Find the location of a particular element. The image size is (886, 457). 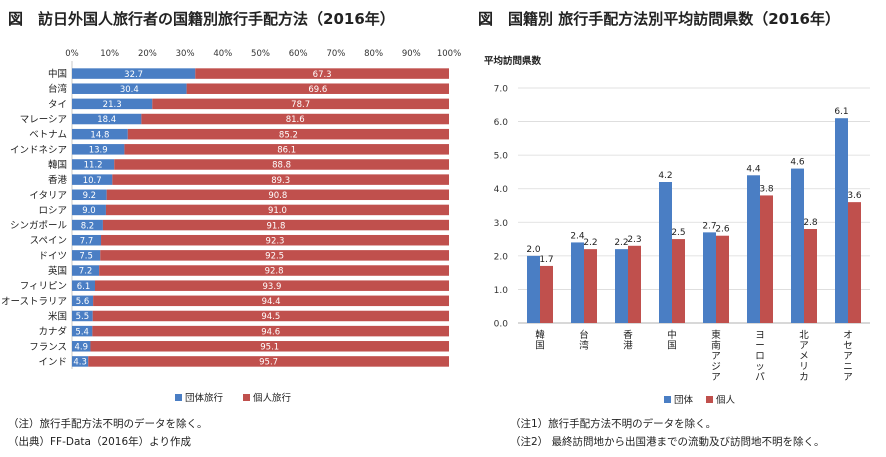

left-data-label-individual: 81.6 is located at coordinates (295, 120).